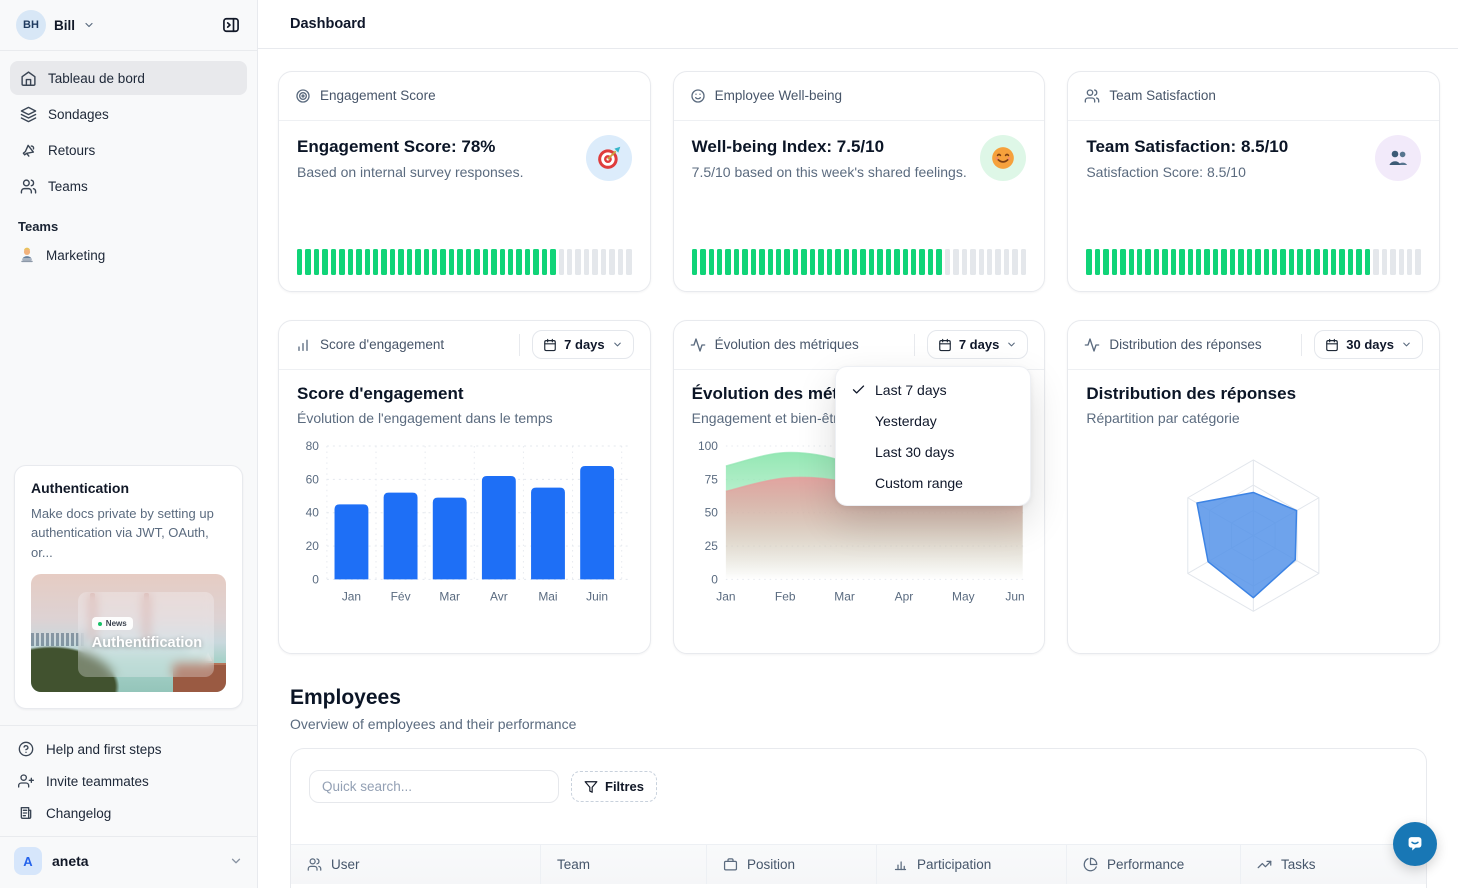 The width and height of the screenshot is (1458, 888). Describe the element at coordinates (28, 114) in the screenshot. I see `layers-icon` at that location.